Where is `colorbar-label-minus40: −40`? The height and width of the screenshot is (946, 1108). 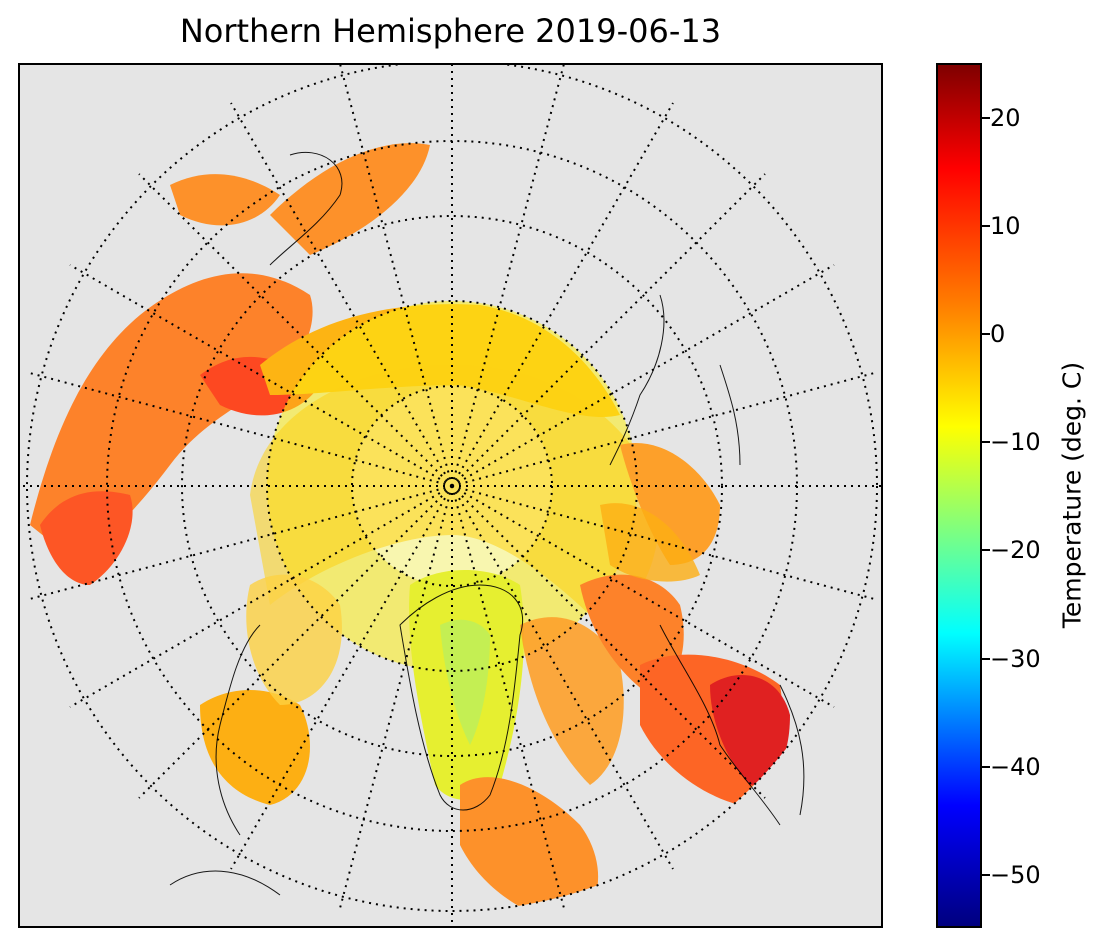
colorbar-label-minus40: −40 is located at coordinates (1015, 767).